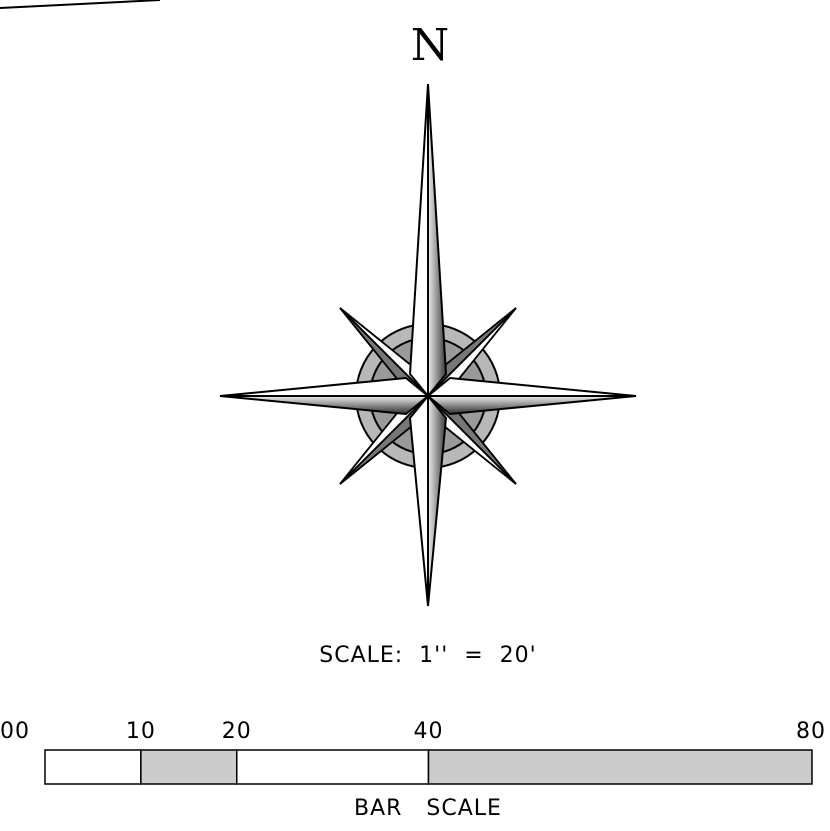 This screenshot has width=830, height=831. Describe the element at coordinates (811, 731) in the screenshot. I see `bar-scale-tick-80: 80` at that location.